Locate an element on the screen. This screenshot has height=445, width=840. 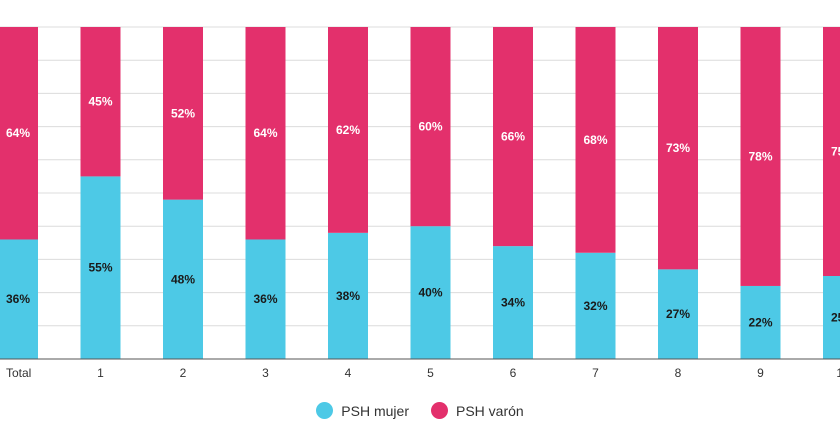
data-label-psh-mujer-5: 40% is located at coordinates (430, 293).